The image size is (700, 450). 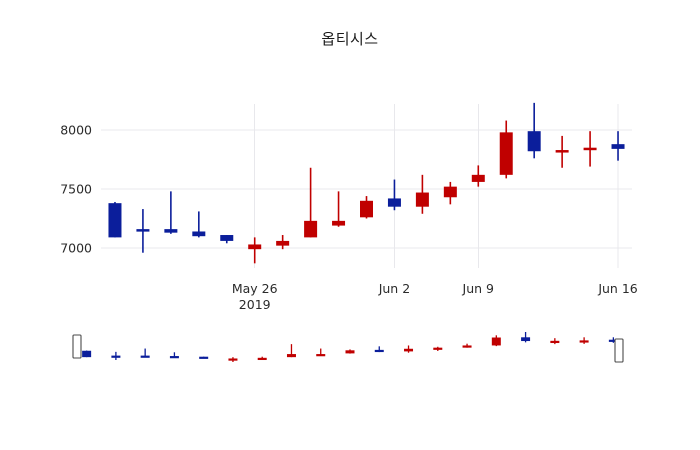 I want to click on x-axis-tick-label: Jun 2, so click(x=394, y=288).